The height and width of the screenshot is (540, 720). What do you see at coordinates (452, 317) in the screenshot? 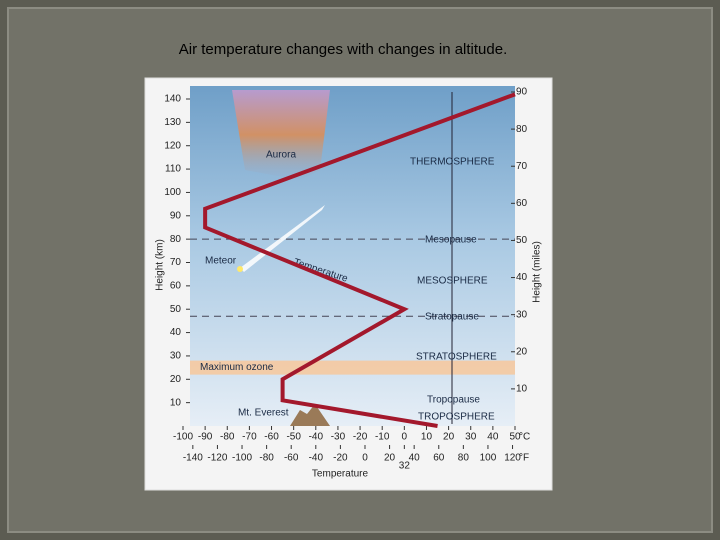
I see `layer-label: Stratopause` at bounding box center [452, 317].